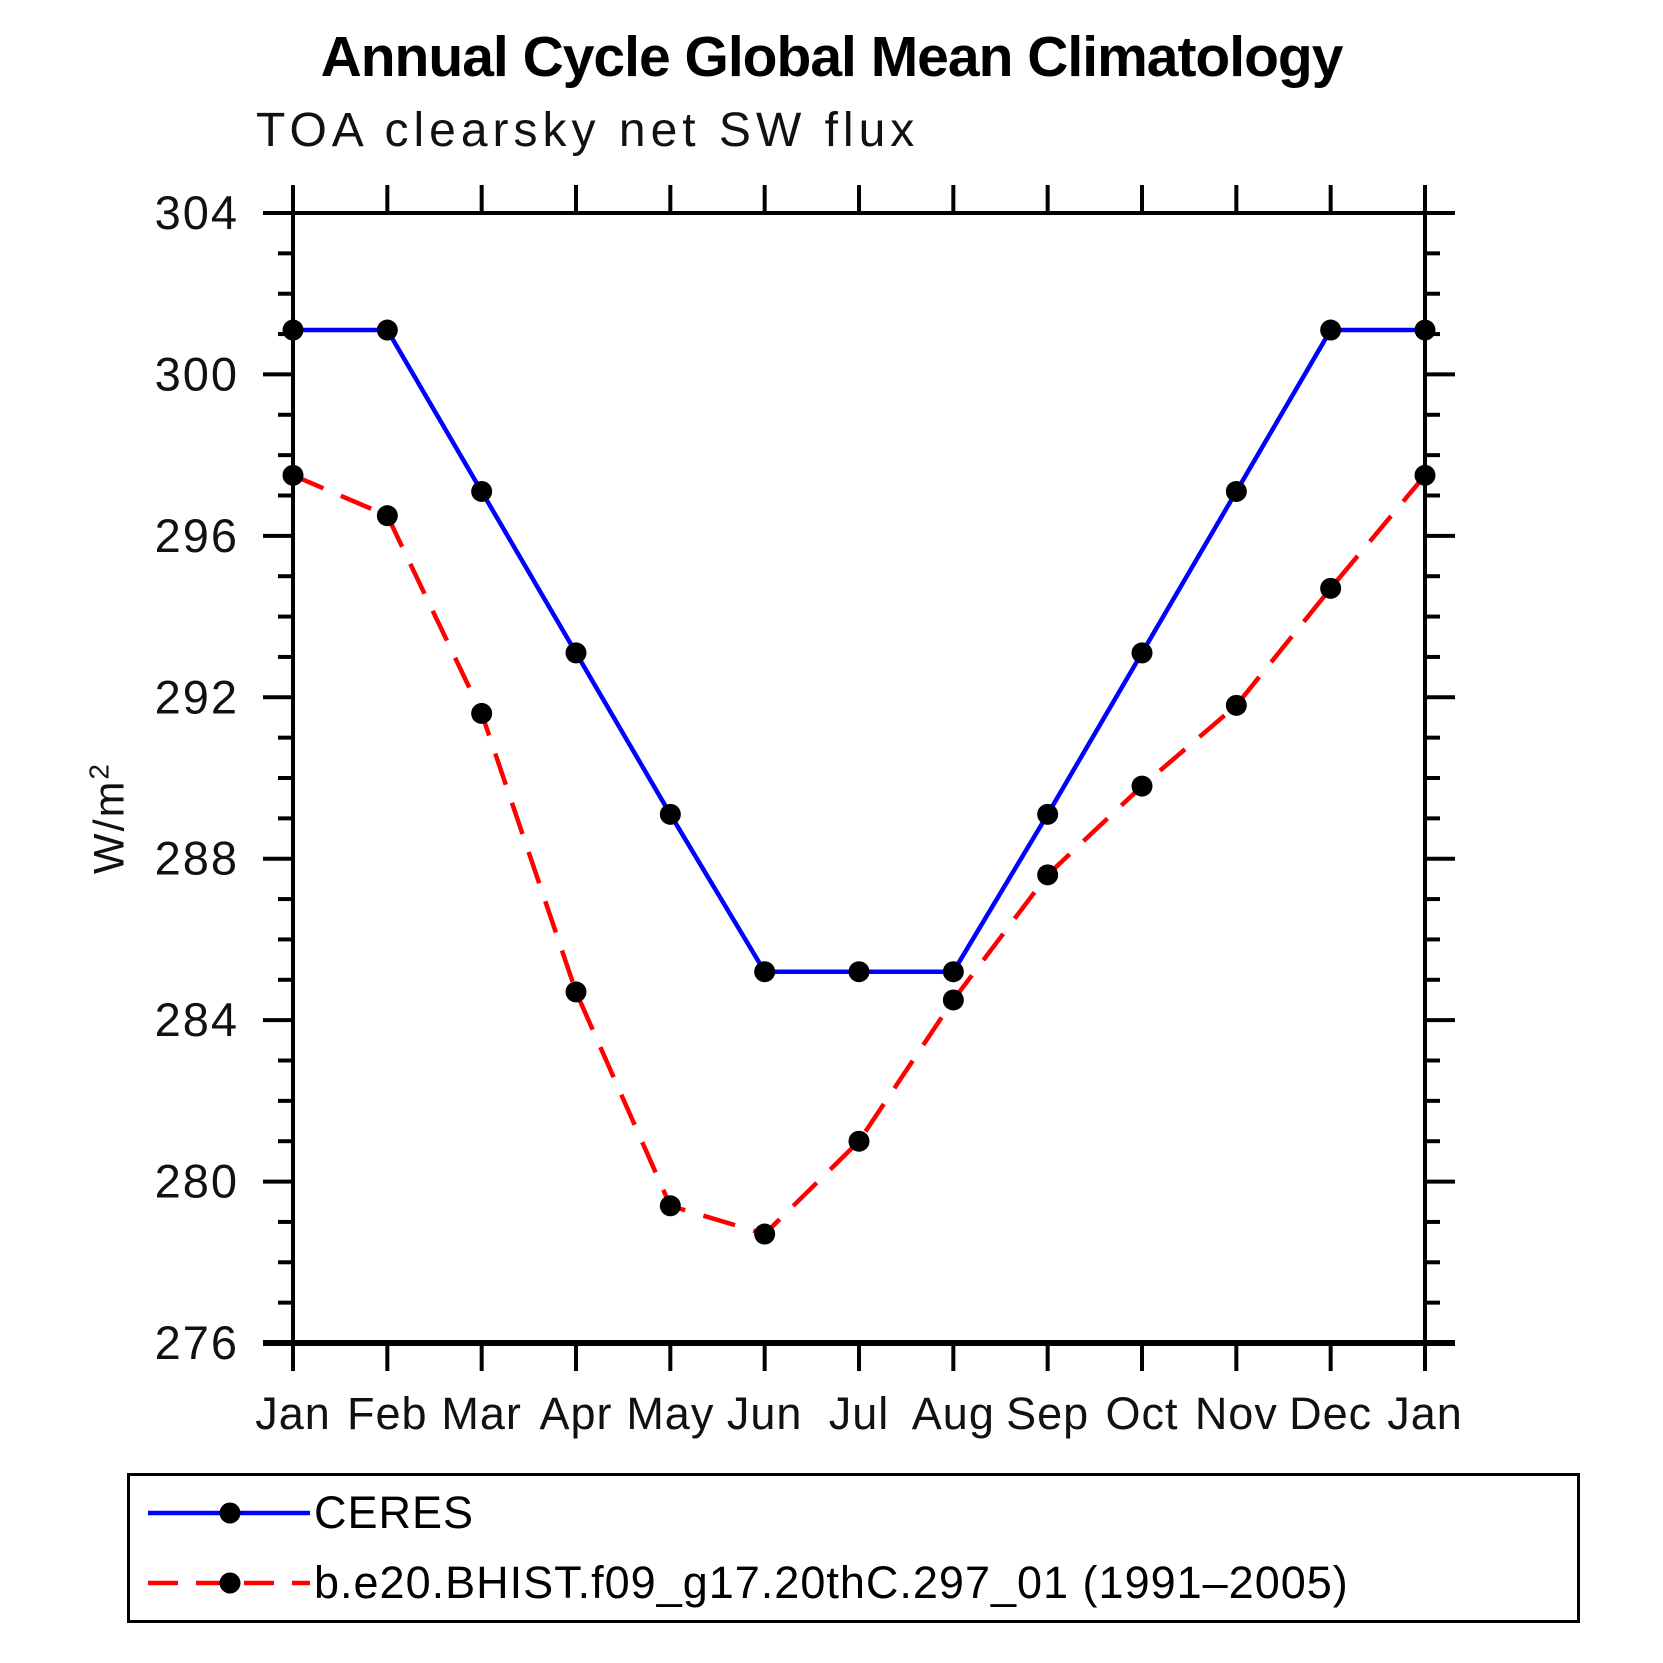  I want to click on y-tick-label: 296, so click(197, 535).